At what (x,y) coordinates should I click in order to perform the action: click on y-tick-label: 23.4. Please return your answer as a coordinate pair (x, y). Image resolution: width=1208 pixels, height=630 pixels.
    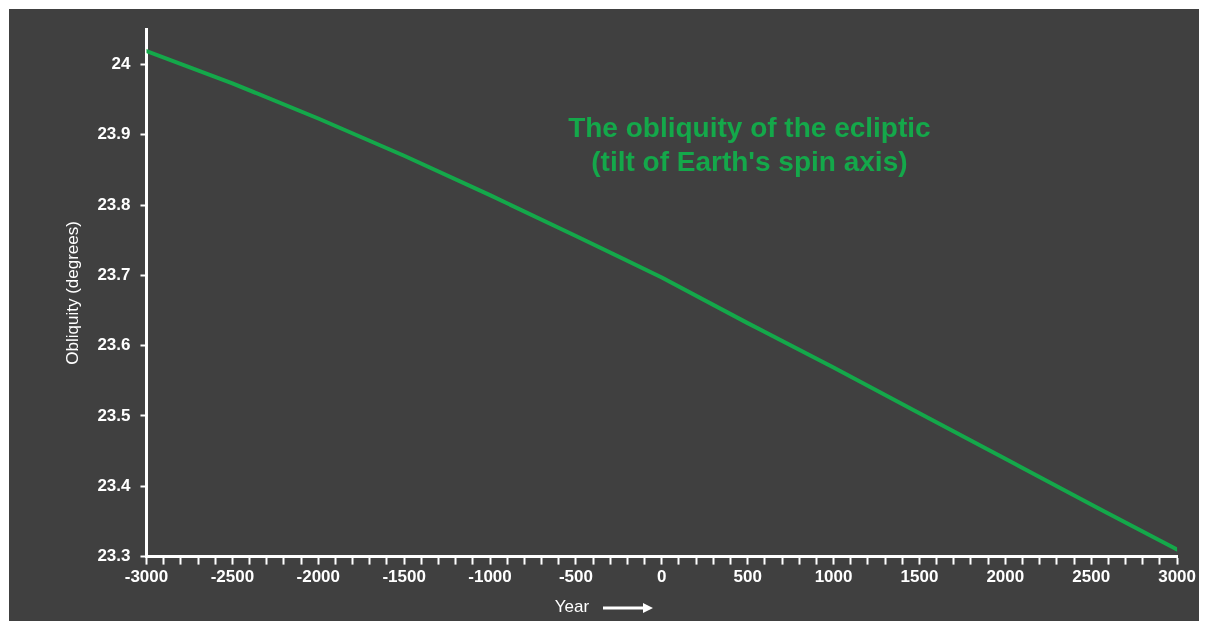
    Looking at the image, I should click on (114, 485).